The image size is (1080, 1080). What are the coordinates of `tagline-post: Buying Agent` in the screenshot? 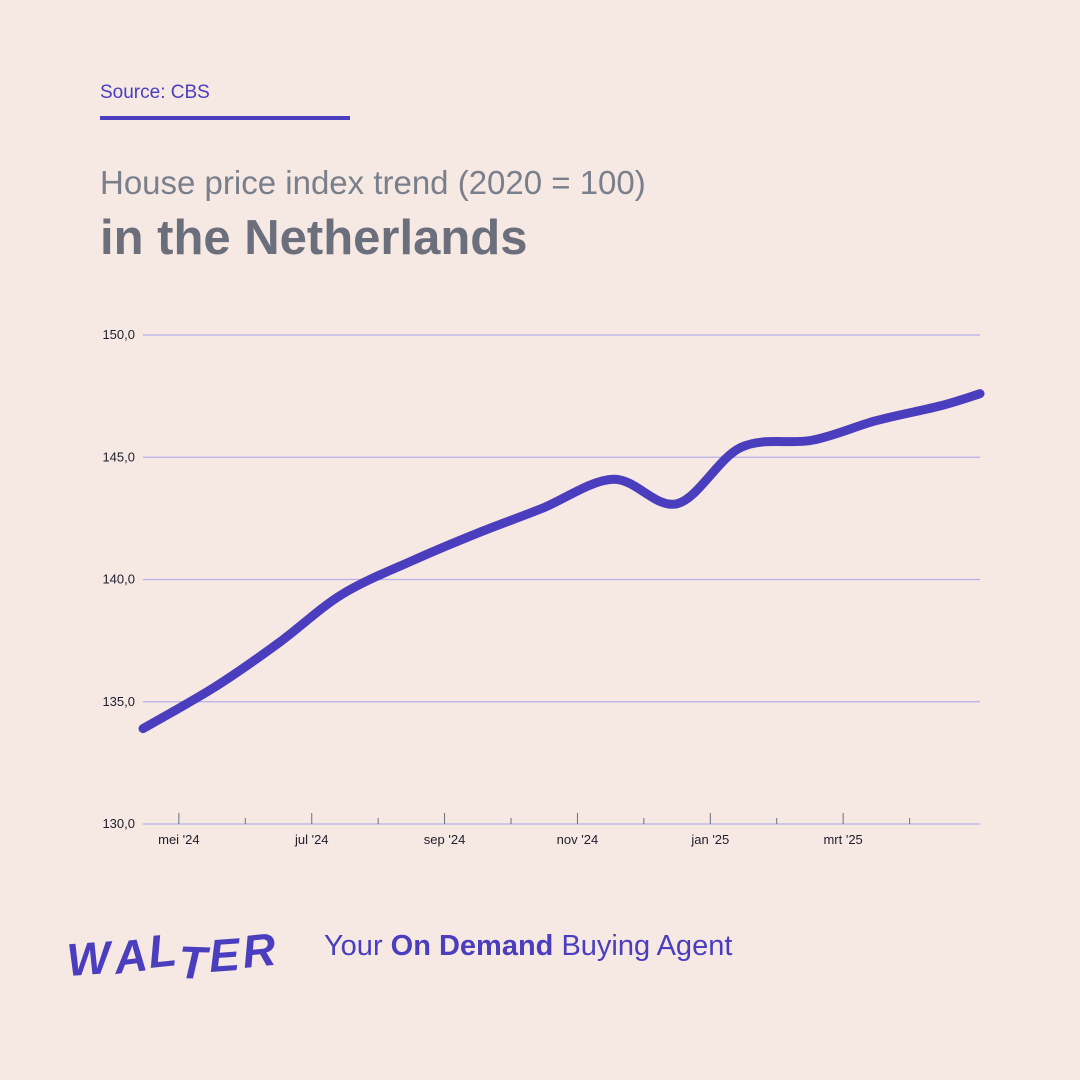 It's located at (643, 946).